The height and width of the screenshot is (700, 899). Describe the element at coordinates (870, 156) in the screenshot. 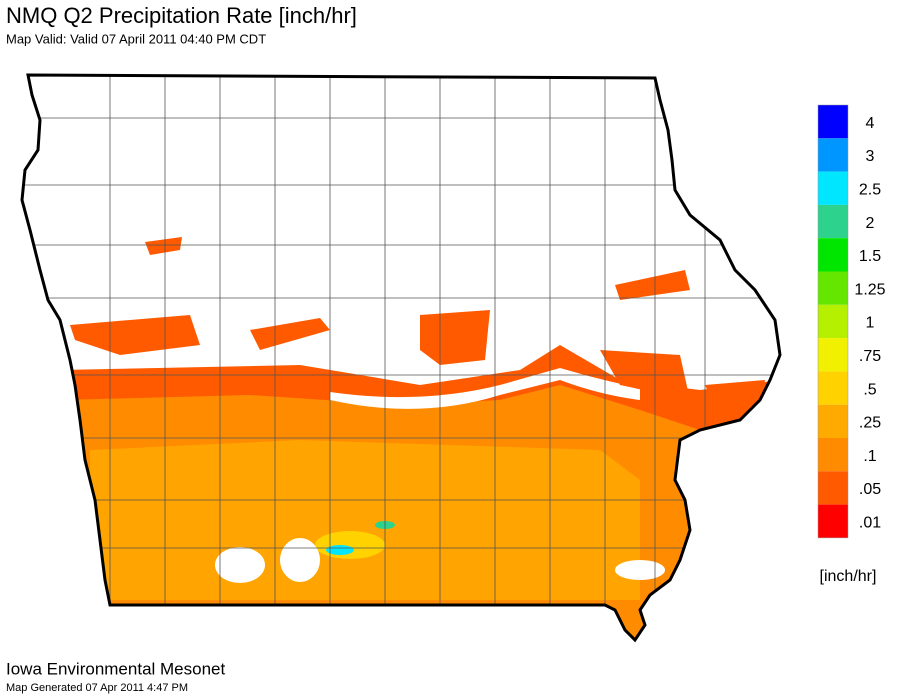

I see `legend-label: 3` at that location.